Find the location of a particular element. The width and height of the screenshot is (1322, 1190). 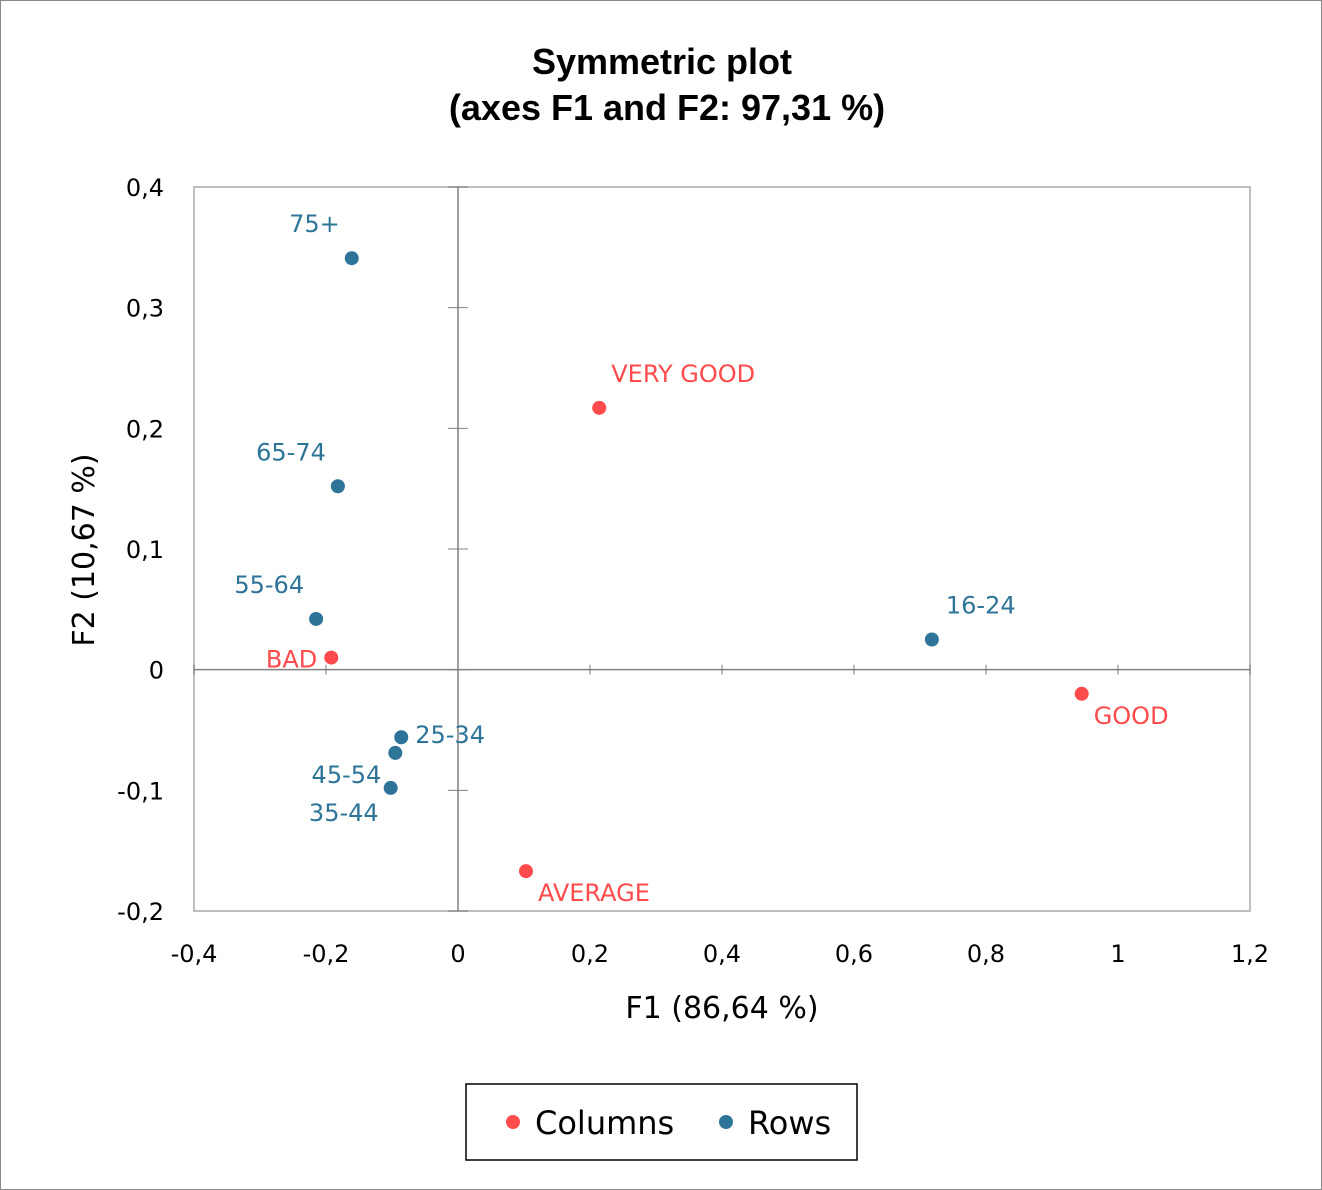

chart-title-line2: (axes F1 and F2: 97,31 %) is located at coordinates (667, 107).